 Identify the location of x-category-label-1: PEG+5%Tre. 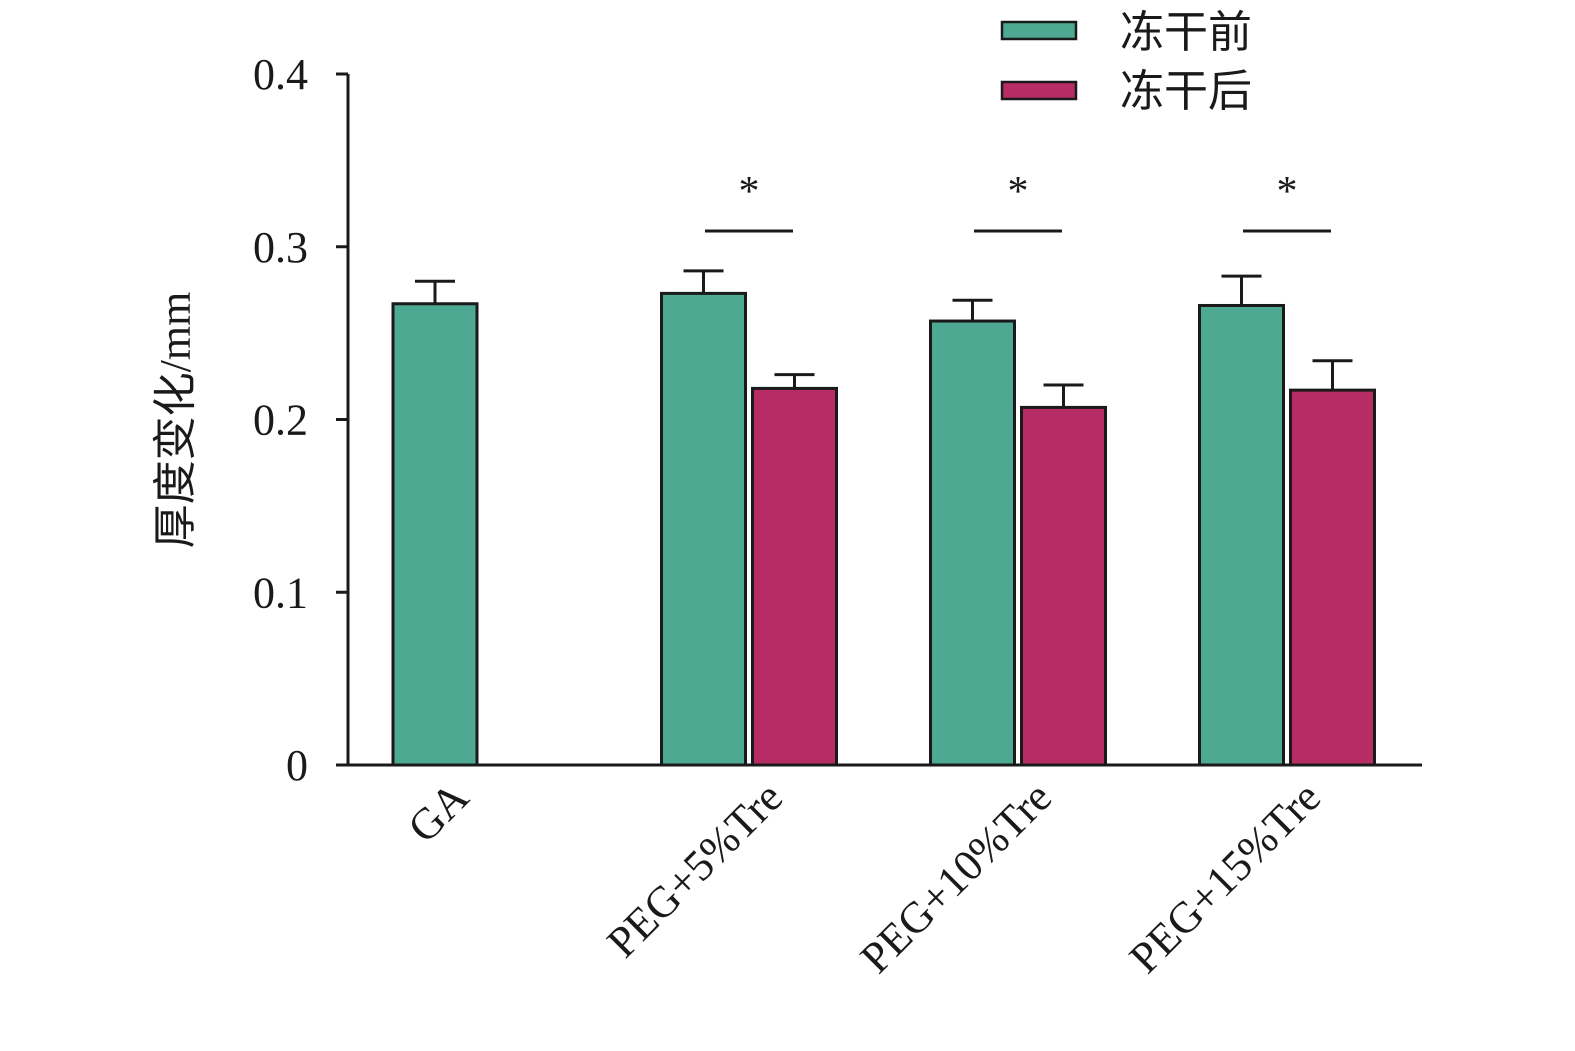
(695, 869).